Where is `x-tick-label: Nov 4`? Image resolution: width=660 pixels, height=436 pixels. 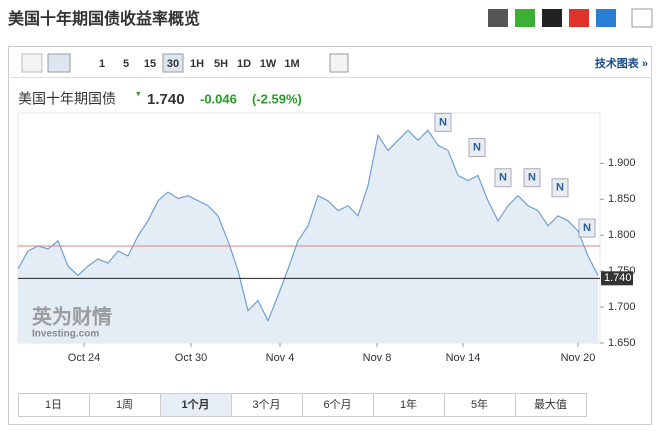
x-tick-label: Nov 4 is located at coordinates (280, 358).